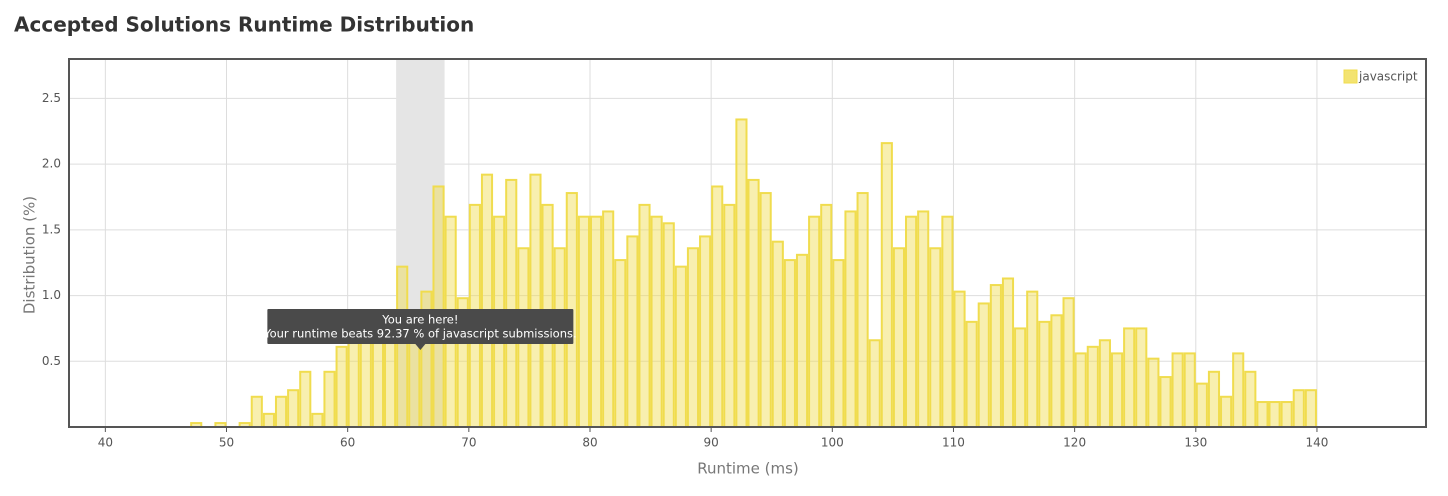 The height and width of the screenshot is (496, 1448). I want to click on legend-label: javascript, so click(1388, 77).